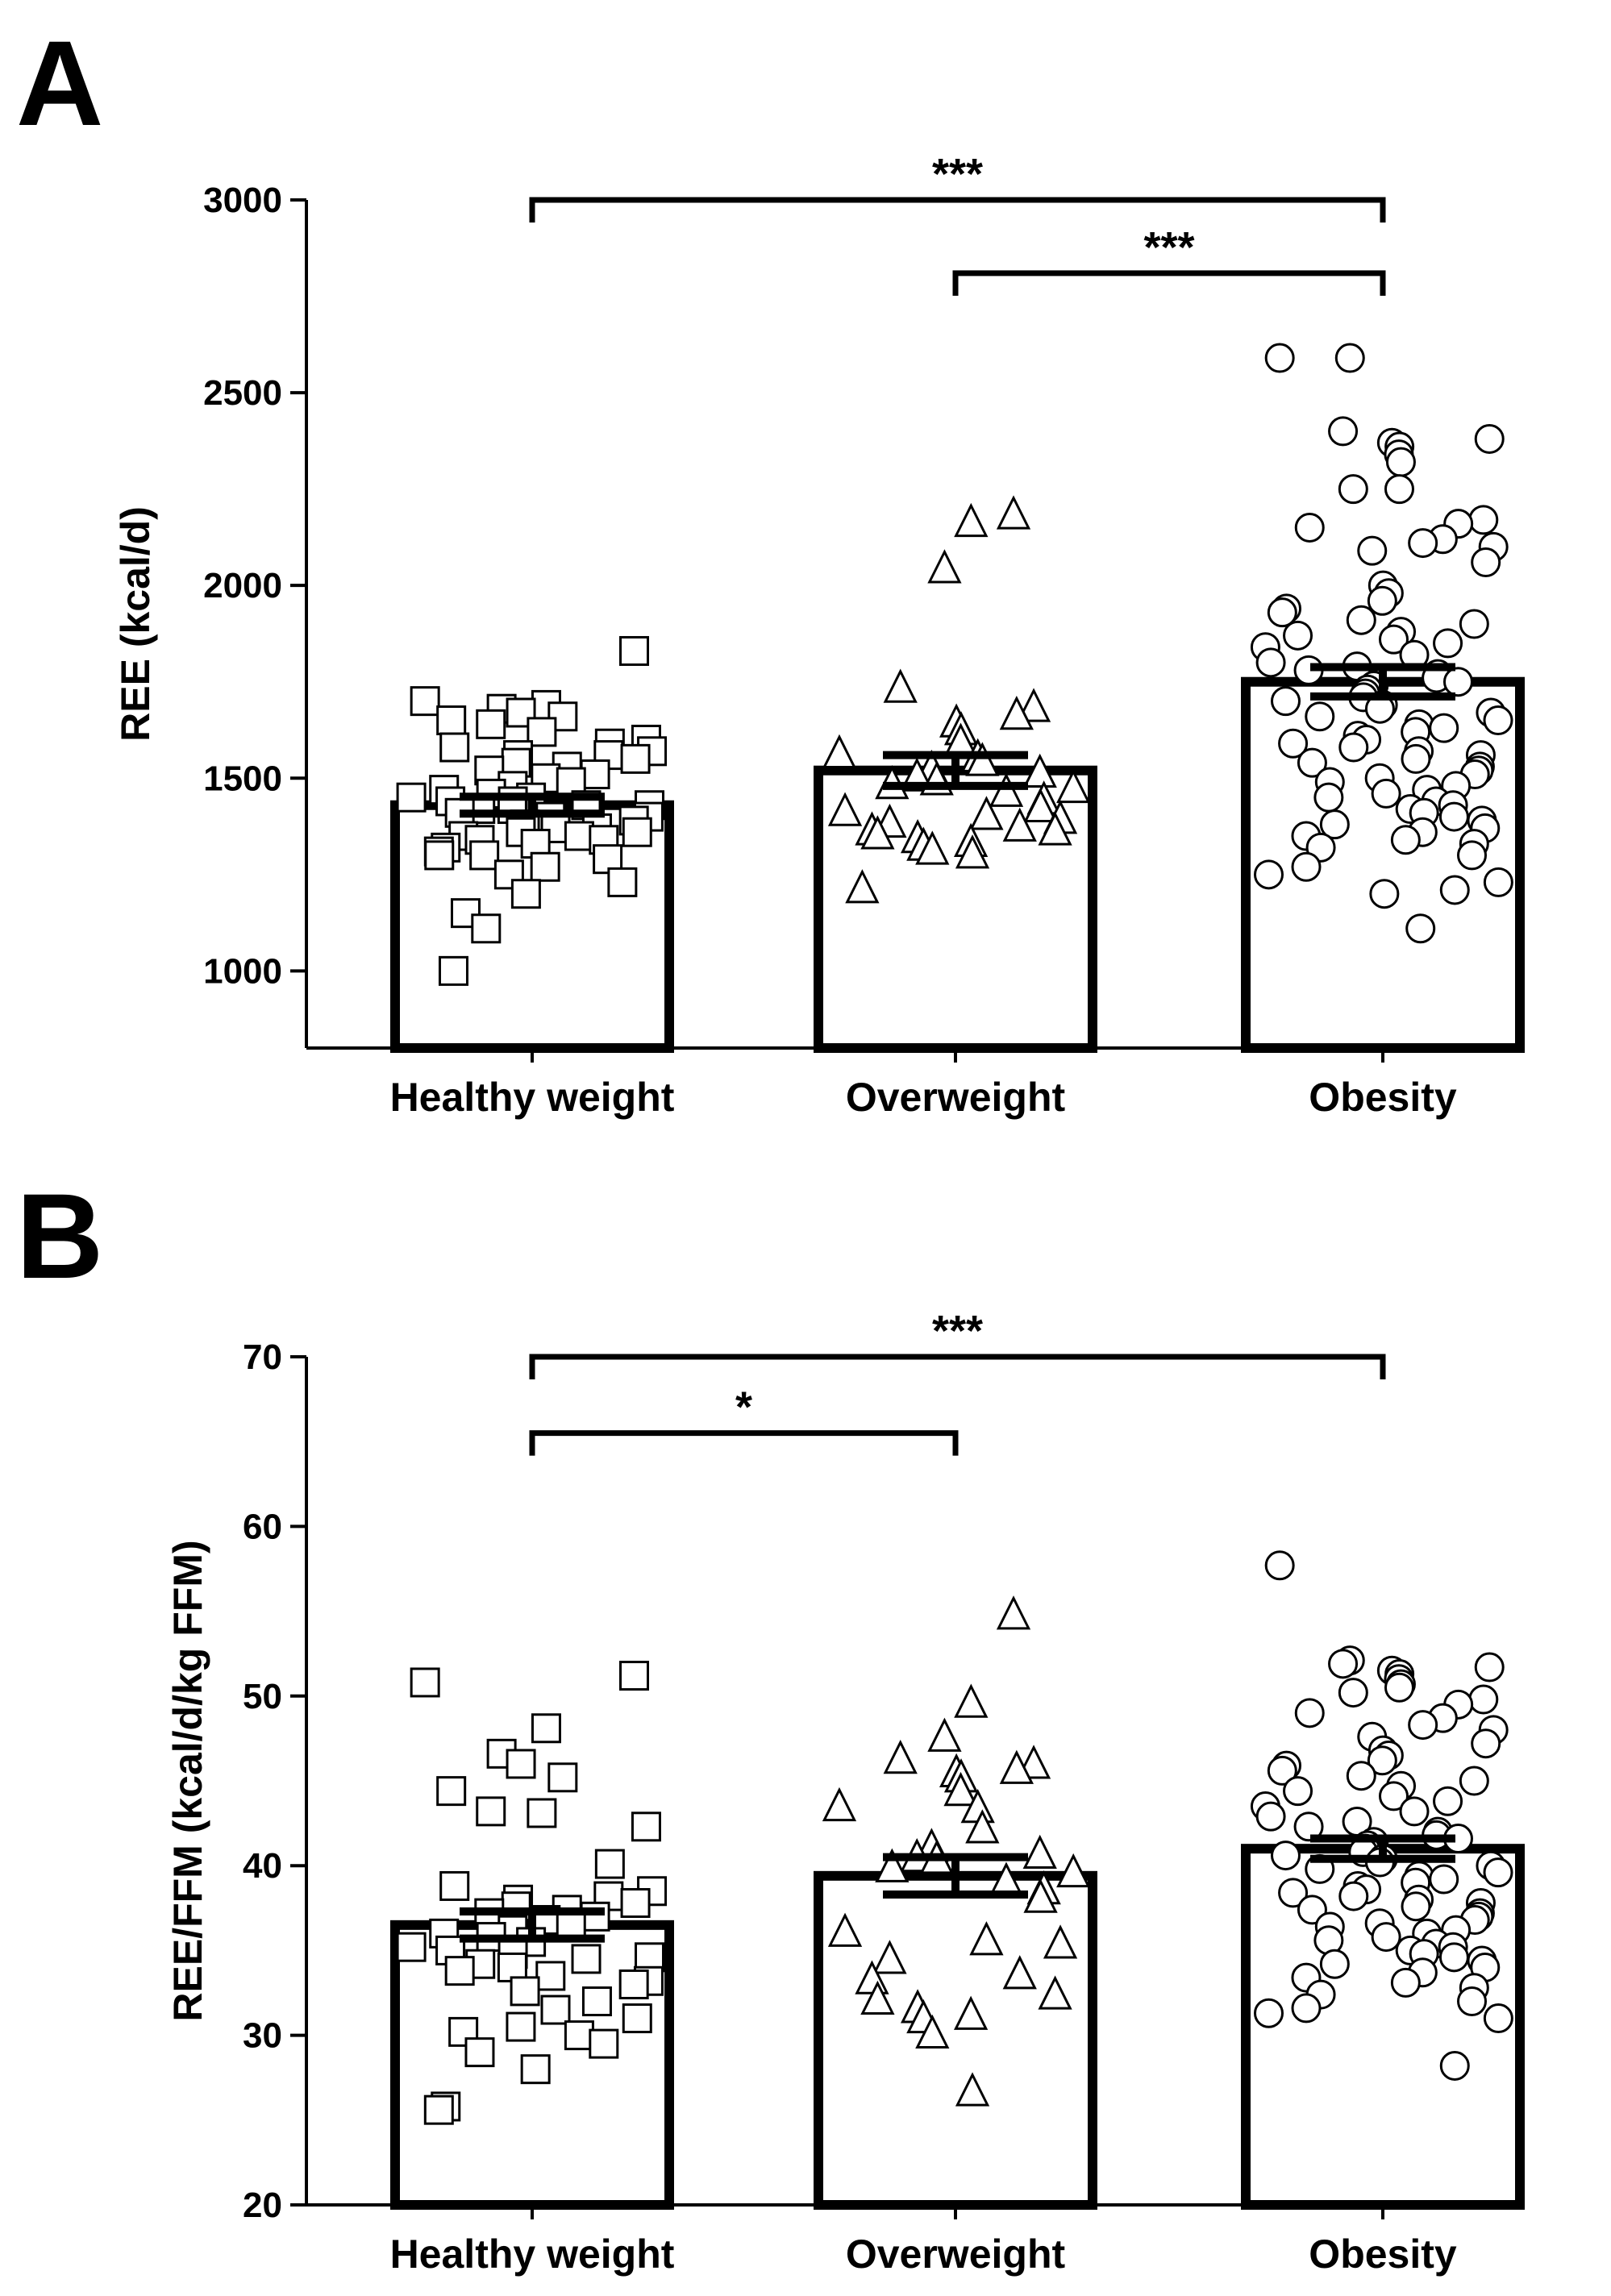 This screenshot has height=2296, width=1611. I want to click on y-tick-label: 50, so click(262, 1697).